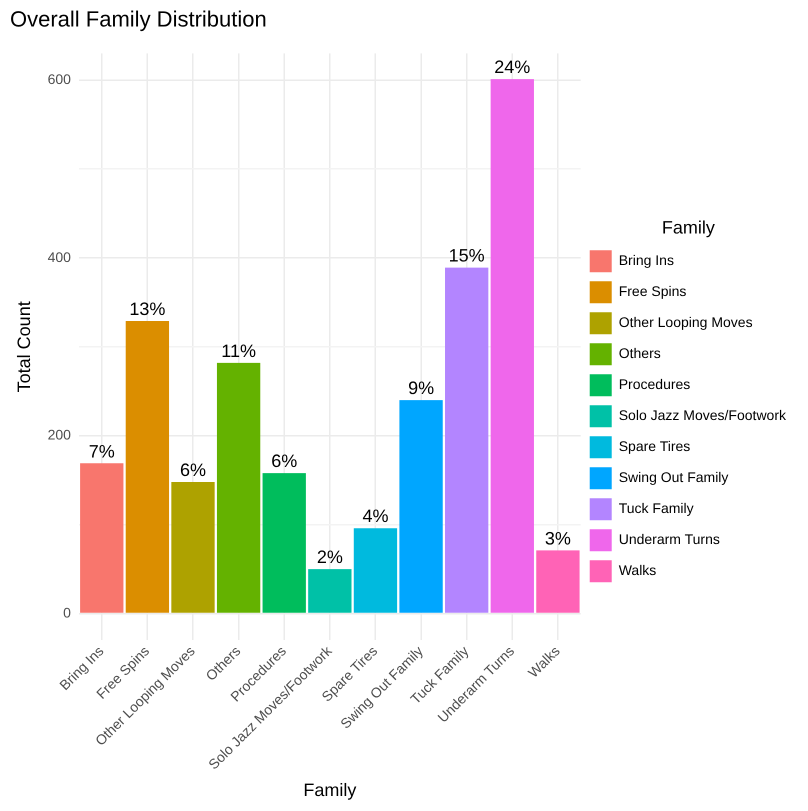  I want to click on legend-label: Bring Ins, so click(646, 260).